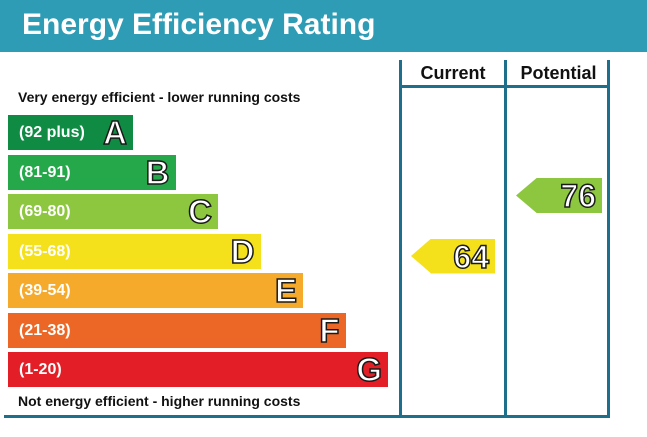  I want to click on current-column-header: Current, so click(453, 73).